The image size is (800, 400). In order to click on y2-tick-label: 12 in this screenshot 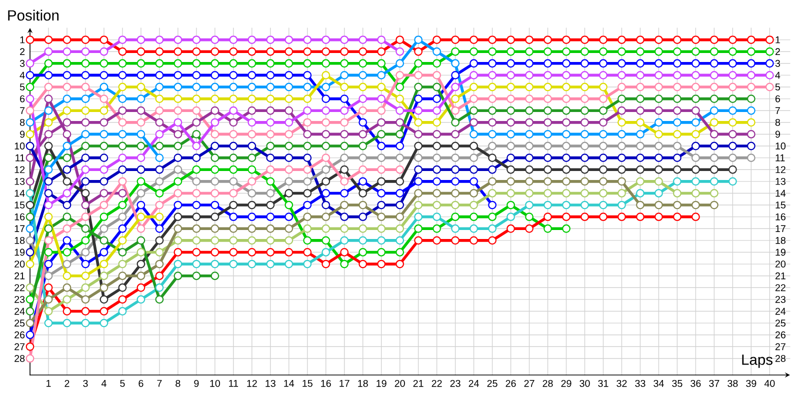, I will do `click(781, 170)`.